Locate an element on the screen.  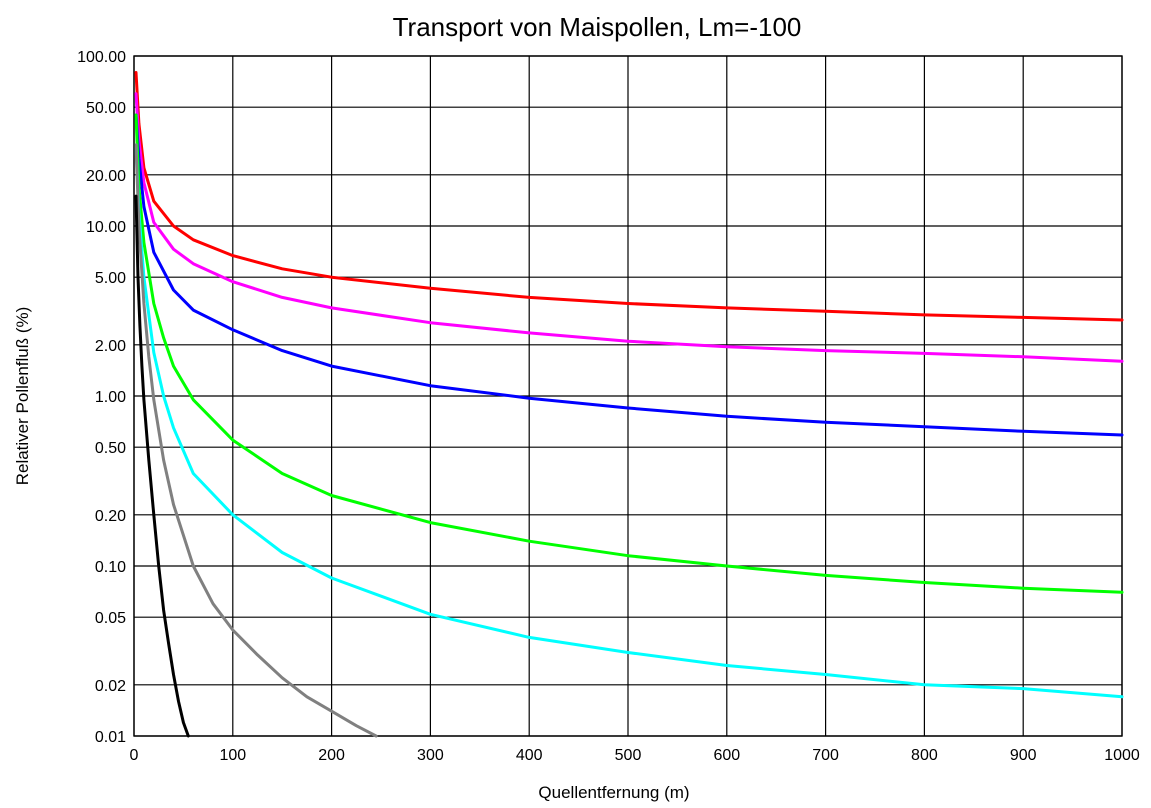
y-axis-label: Relativer Pollenfluß (%) is located at coordinates (22, 396).